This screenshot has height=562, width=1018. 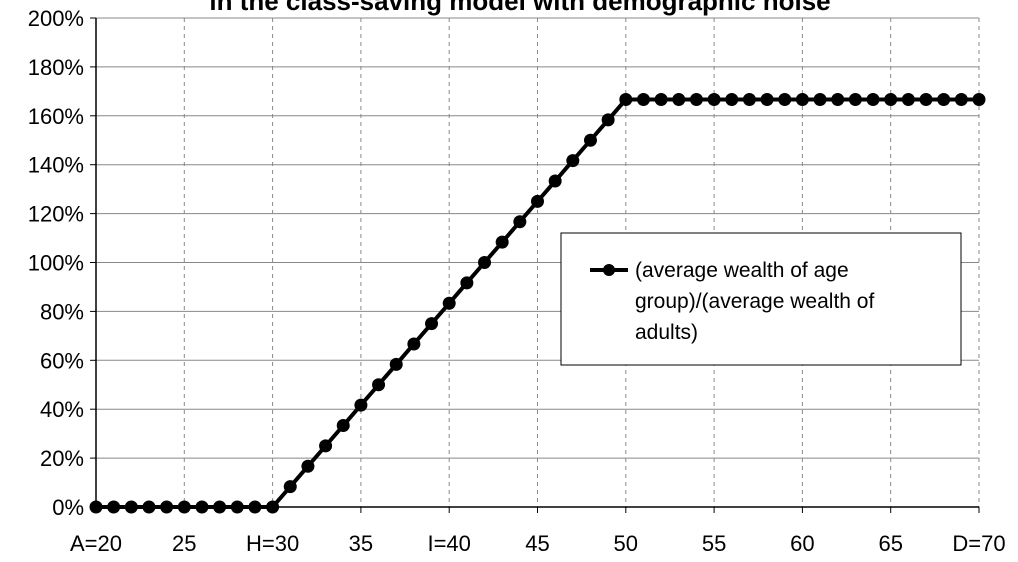 I want to click on y-tick-label: 120%, so click(x=56, y=214).